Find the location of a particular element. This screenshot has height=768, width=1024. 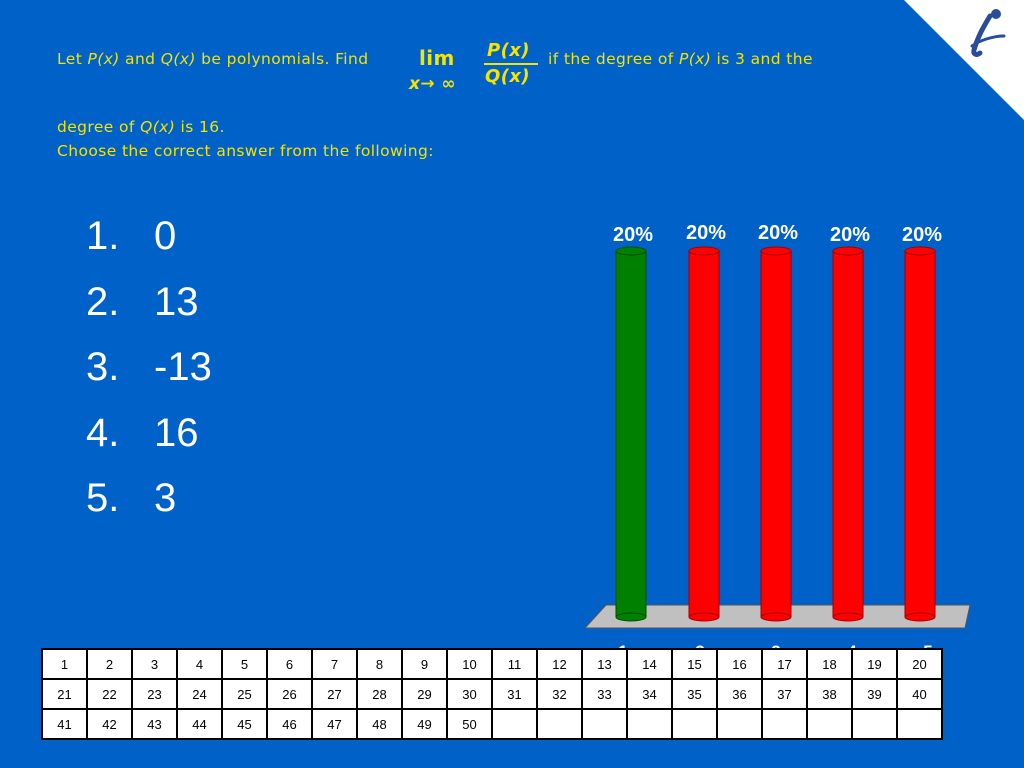

grid-cell: 37 is located at coordinates (784, 694).